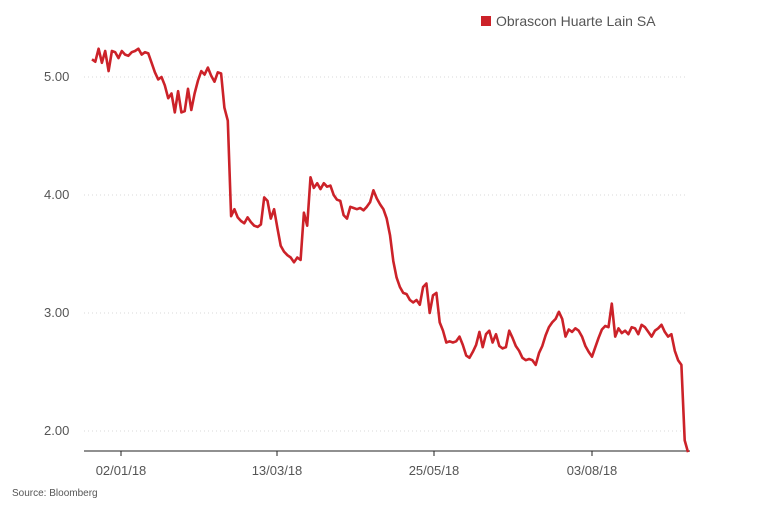  What do you see at coordinates (56, 253) in the screenshot?
I see `y-axis-ticks: 2.00 3.00 4.00 5.00` at bounding box center [56, 253].